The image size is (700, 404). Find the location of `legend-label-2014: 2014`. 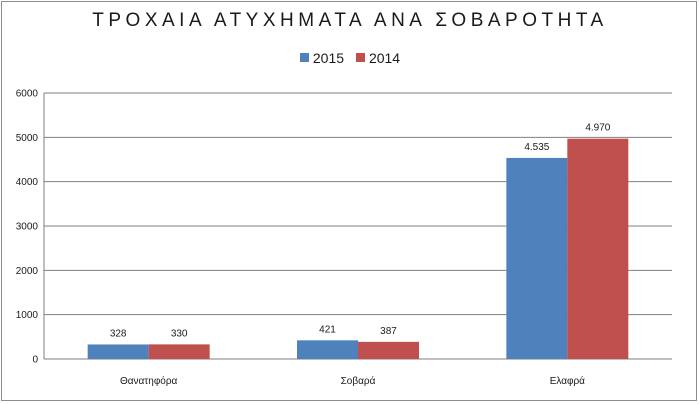

legend-label-2014: 2014 is located at coordinates (384, 57).